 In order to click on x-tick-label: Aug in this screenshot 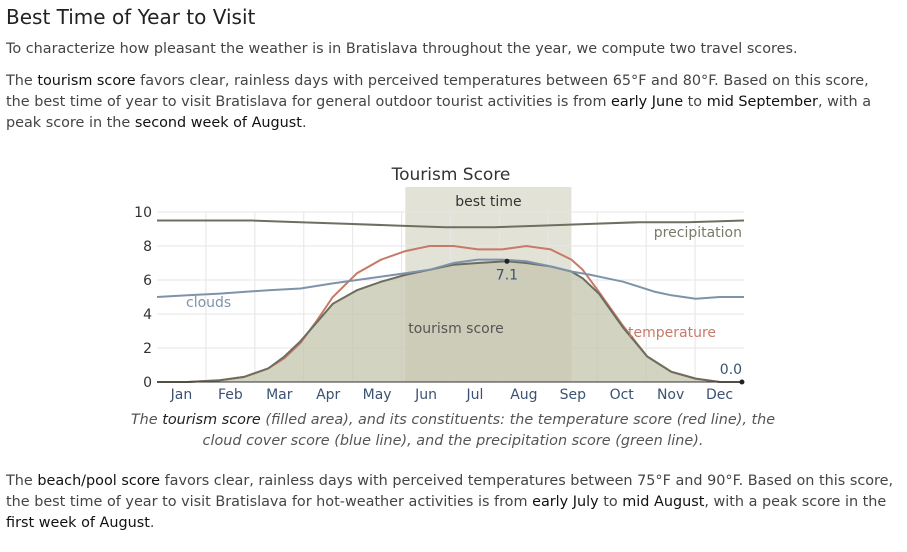, I will do `click(523, 395)`.